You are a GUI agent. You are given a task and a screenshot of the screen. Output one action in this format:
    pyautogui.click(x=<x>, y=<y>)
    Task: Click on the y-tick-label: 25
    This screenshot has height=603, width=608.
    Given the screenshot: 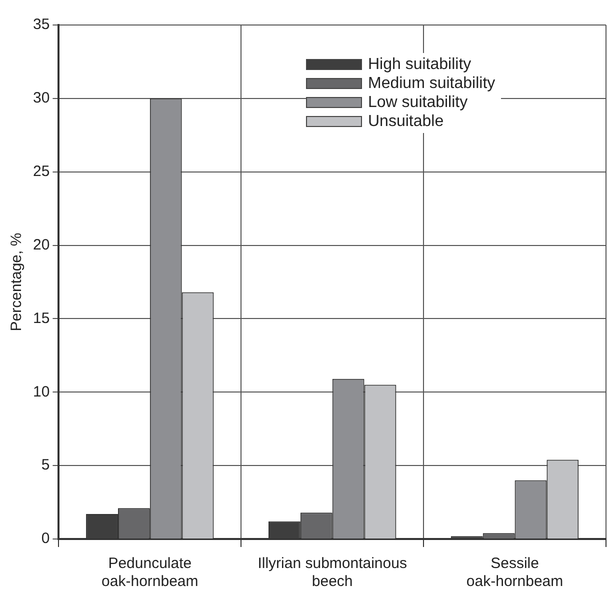 What is the action you would take?
    pyautogui.click(x=41, y=171)
    